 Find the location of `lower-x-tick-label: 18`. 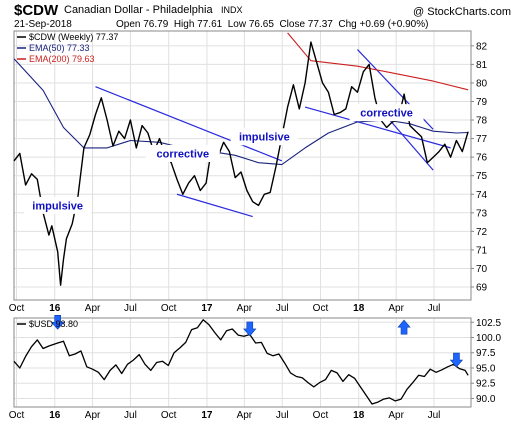

lower-x-tick-label: 18 is located at coordinates (359, 415).